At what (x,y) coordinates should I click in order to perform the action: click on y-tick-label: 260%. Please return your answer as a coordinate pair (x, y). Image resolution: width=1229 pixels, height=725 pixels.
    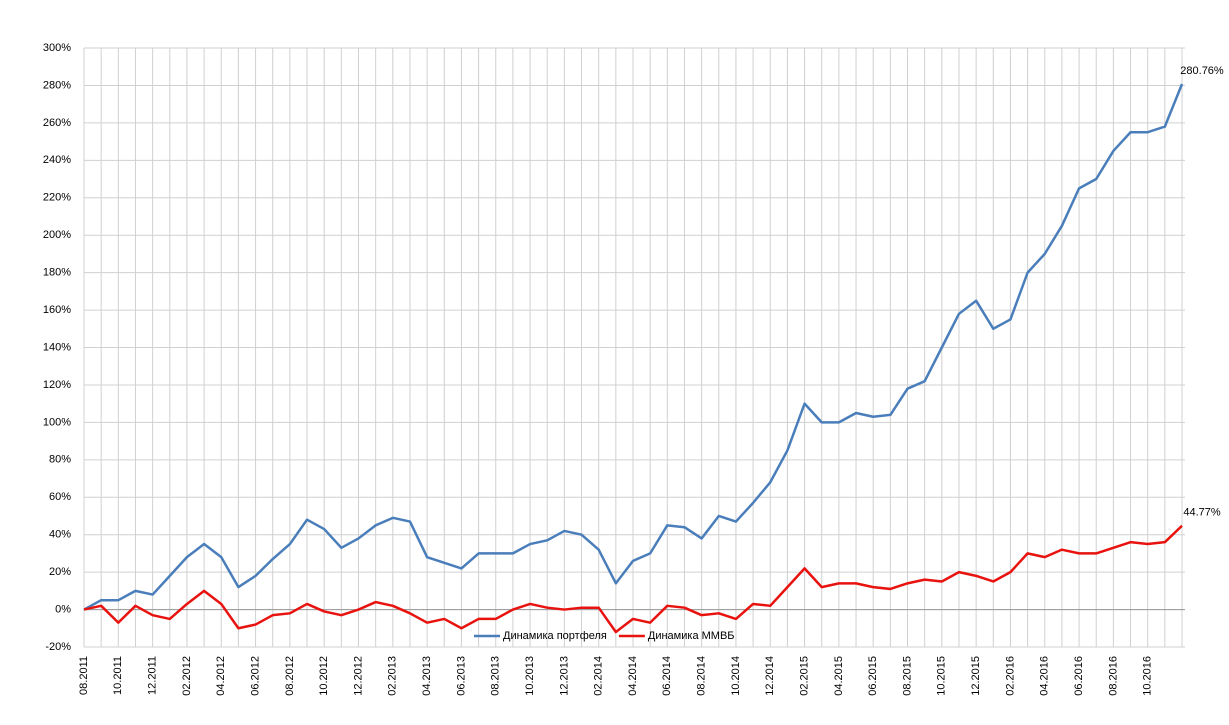
    Looking at the image, I should click on (57, 123).